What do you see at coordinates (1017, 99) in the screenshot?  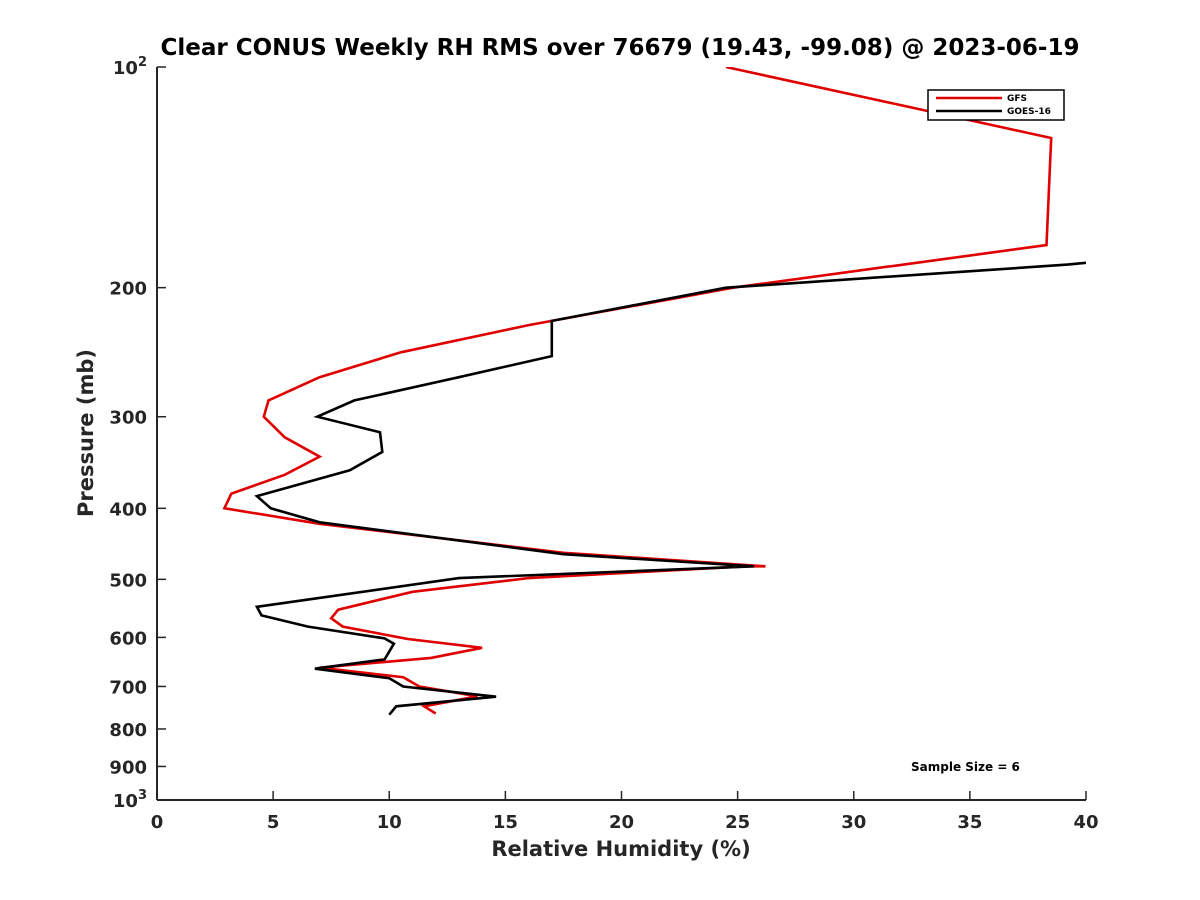 I see `legend-label-gfs: GFS` at bounding box center [1017, 99].